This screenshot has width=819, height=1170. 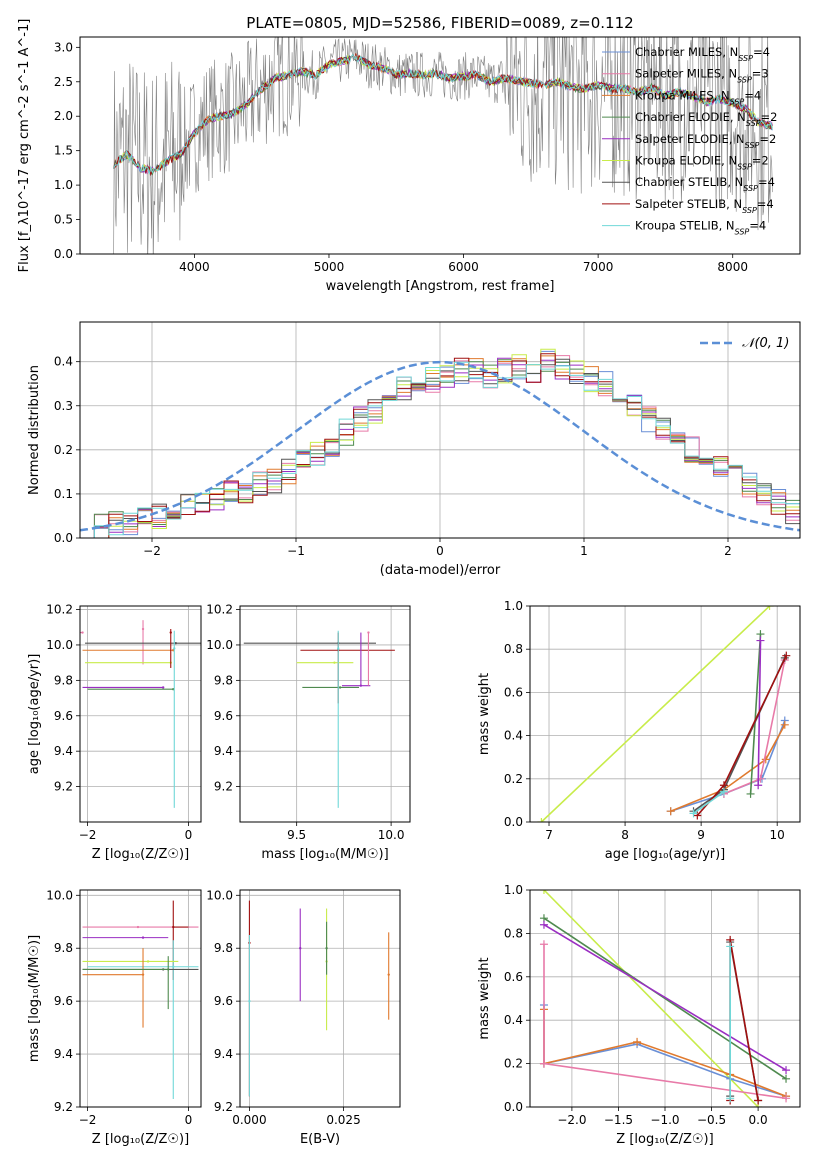 What do you see at coordinates (760, 161) in the screenshot?
I see `legend-tail: =2` at bounding box center [760, 161].